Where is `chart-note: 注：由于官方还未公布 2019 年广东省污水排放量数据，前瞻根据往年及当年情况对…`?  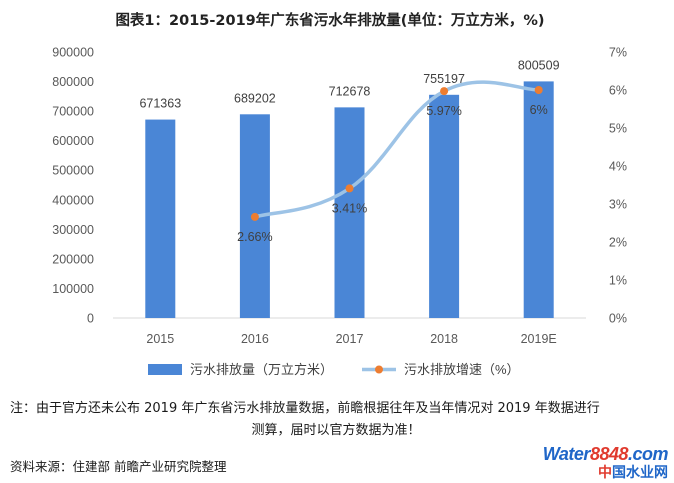 chart-note: 注：由于官方还未公布 2019 年广东省污水排放量数据，前瞻根据往年及当年情况对… is located at coordinates (336, 420).